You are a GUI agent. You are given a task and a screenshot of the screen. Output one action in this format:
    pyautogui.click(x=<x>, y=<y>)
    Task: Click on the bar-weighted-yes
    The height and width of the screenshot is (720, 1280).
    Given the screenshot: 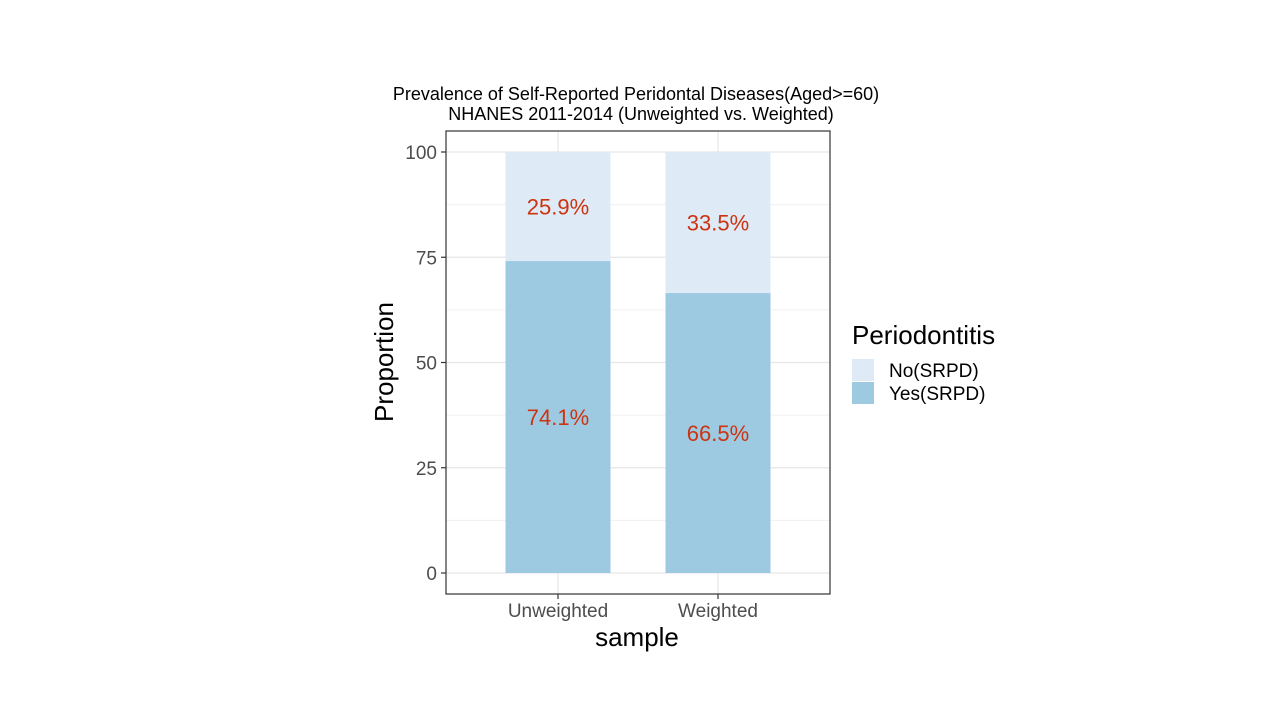 What is the action you would take?
    pyautogui.click(x=718, y=433)
    